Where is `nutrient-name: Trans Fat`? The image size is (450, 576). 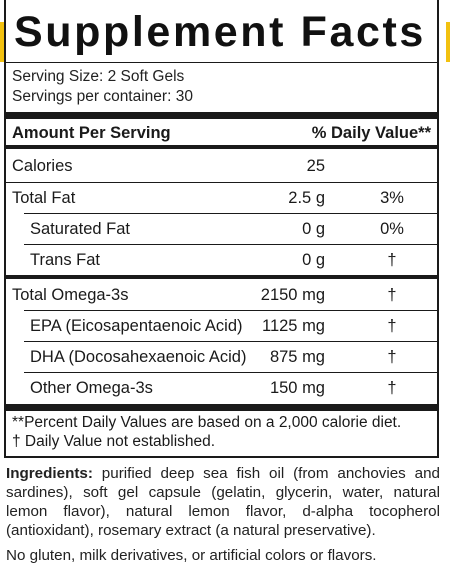
nutrient-name: Trans Fat is located at coordinates (65, 260).